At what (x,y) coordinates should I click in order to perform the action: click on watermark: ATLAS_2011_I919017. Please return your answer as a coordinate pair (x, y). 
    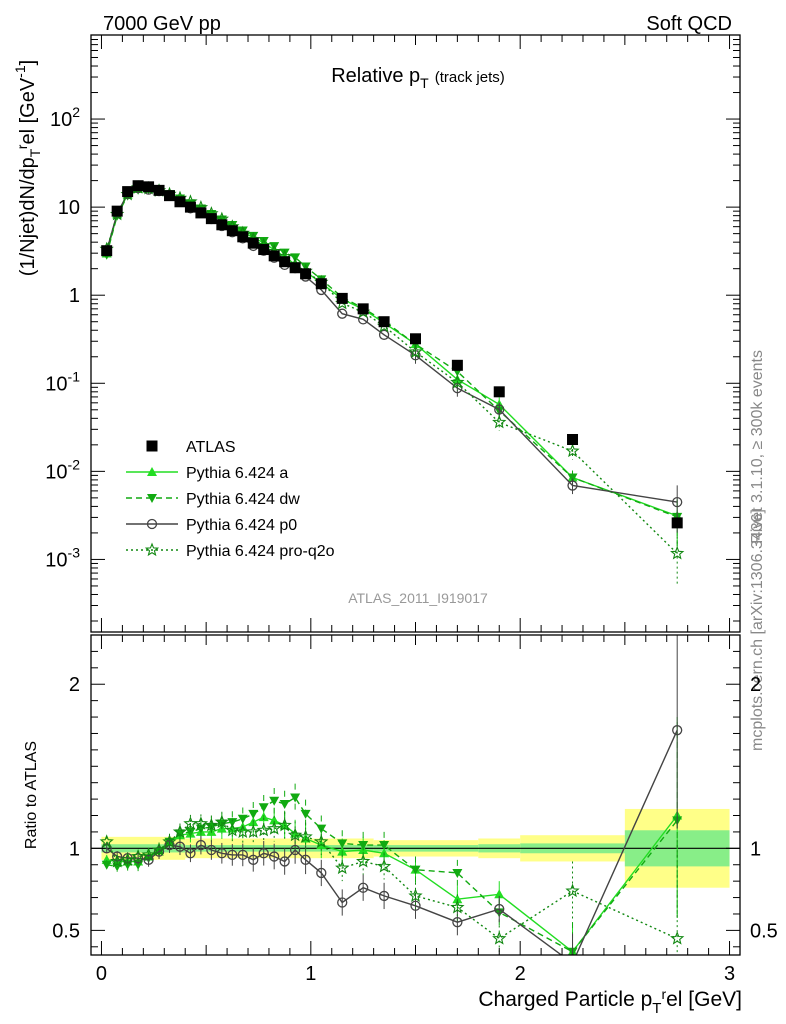
    Looking at the image, I should click on (418, 598).